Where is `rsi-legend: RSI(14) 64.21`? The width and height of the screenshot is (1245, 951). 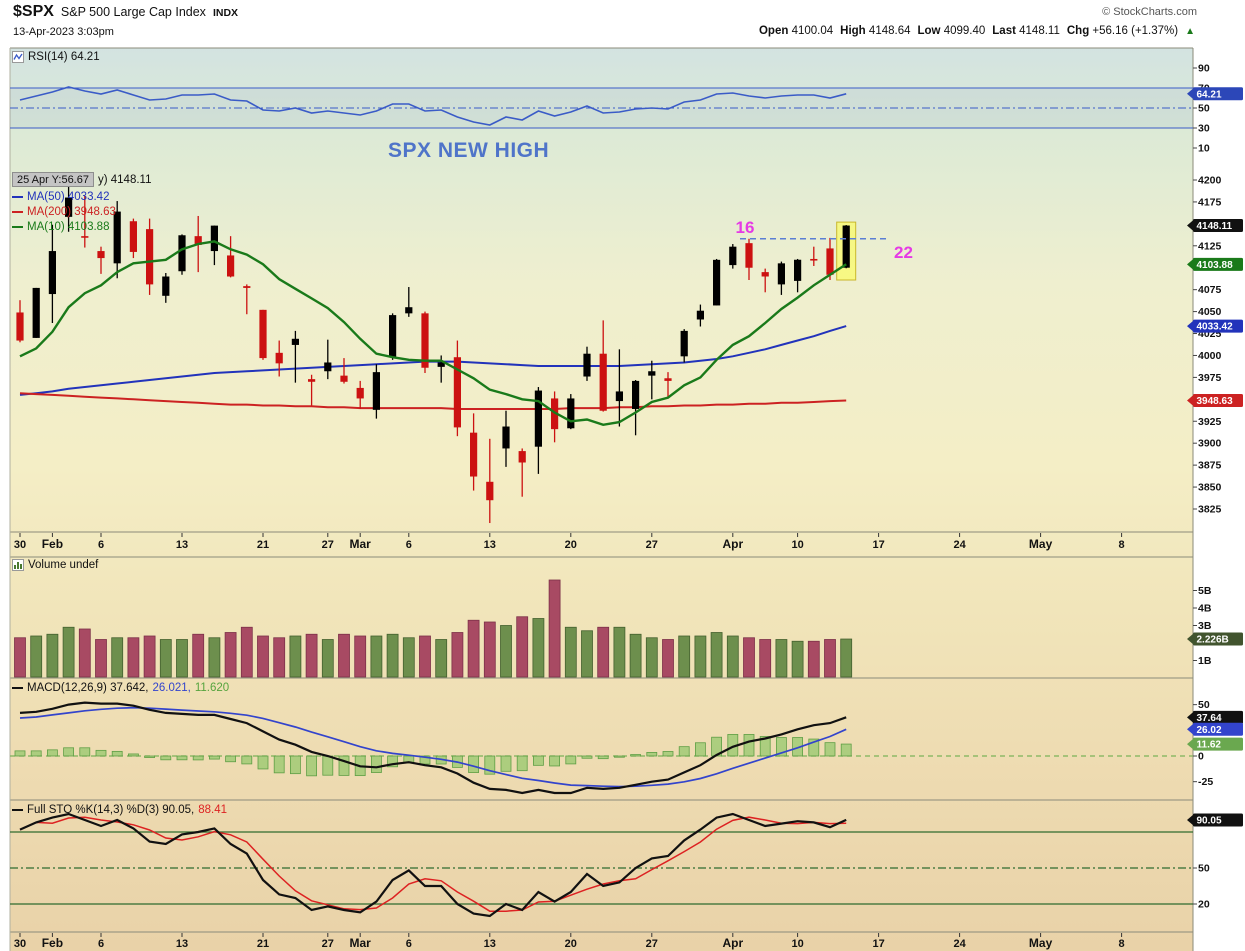
rsi-legend: RSI(14) 64.21 is located at coordinates (56, 57).